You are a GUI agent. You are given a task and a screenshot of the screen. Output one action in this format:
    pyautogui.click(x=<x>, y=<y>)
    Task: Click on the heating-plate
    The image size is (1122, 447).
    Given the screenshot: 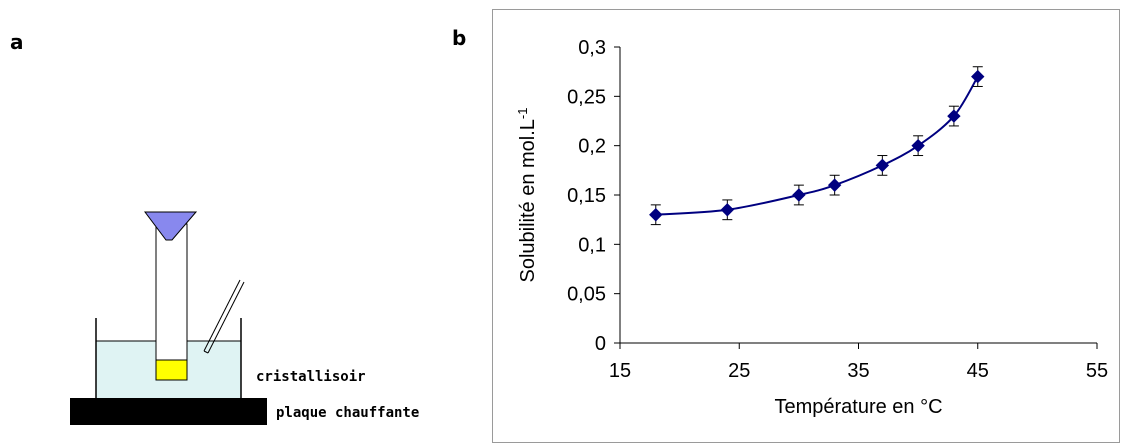 What is the action you would take?
    pyautogui.click(x=168, y=411)
    